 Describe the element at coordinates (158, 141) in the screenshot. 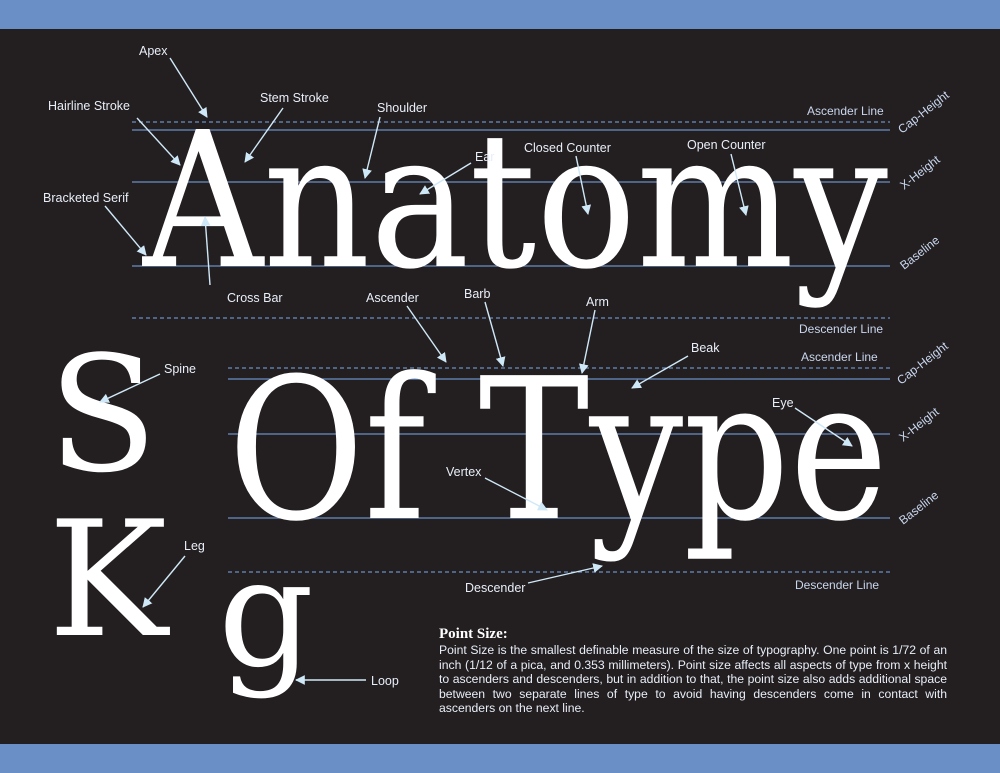

I see `hairline-stroke-leader` at that location.